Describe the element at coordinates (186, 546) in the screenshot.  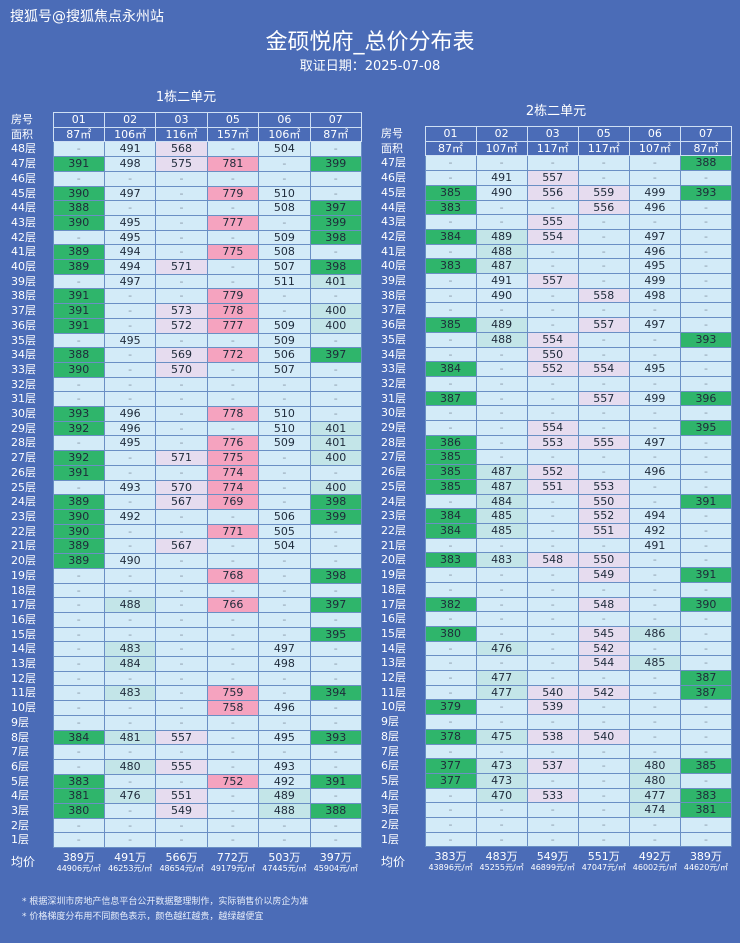
I see `floor-row: 21层 389-567-504-` at that location.